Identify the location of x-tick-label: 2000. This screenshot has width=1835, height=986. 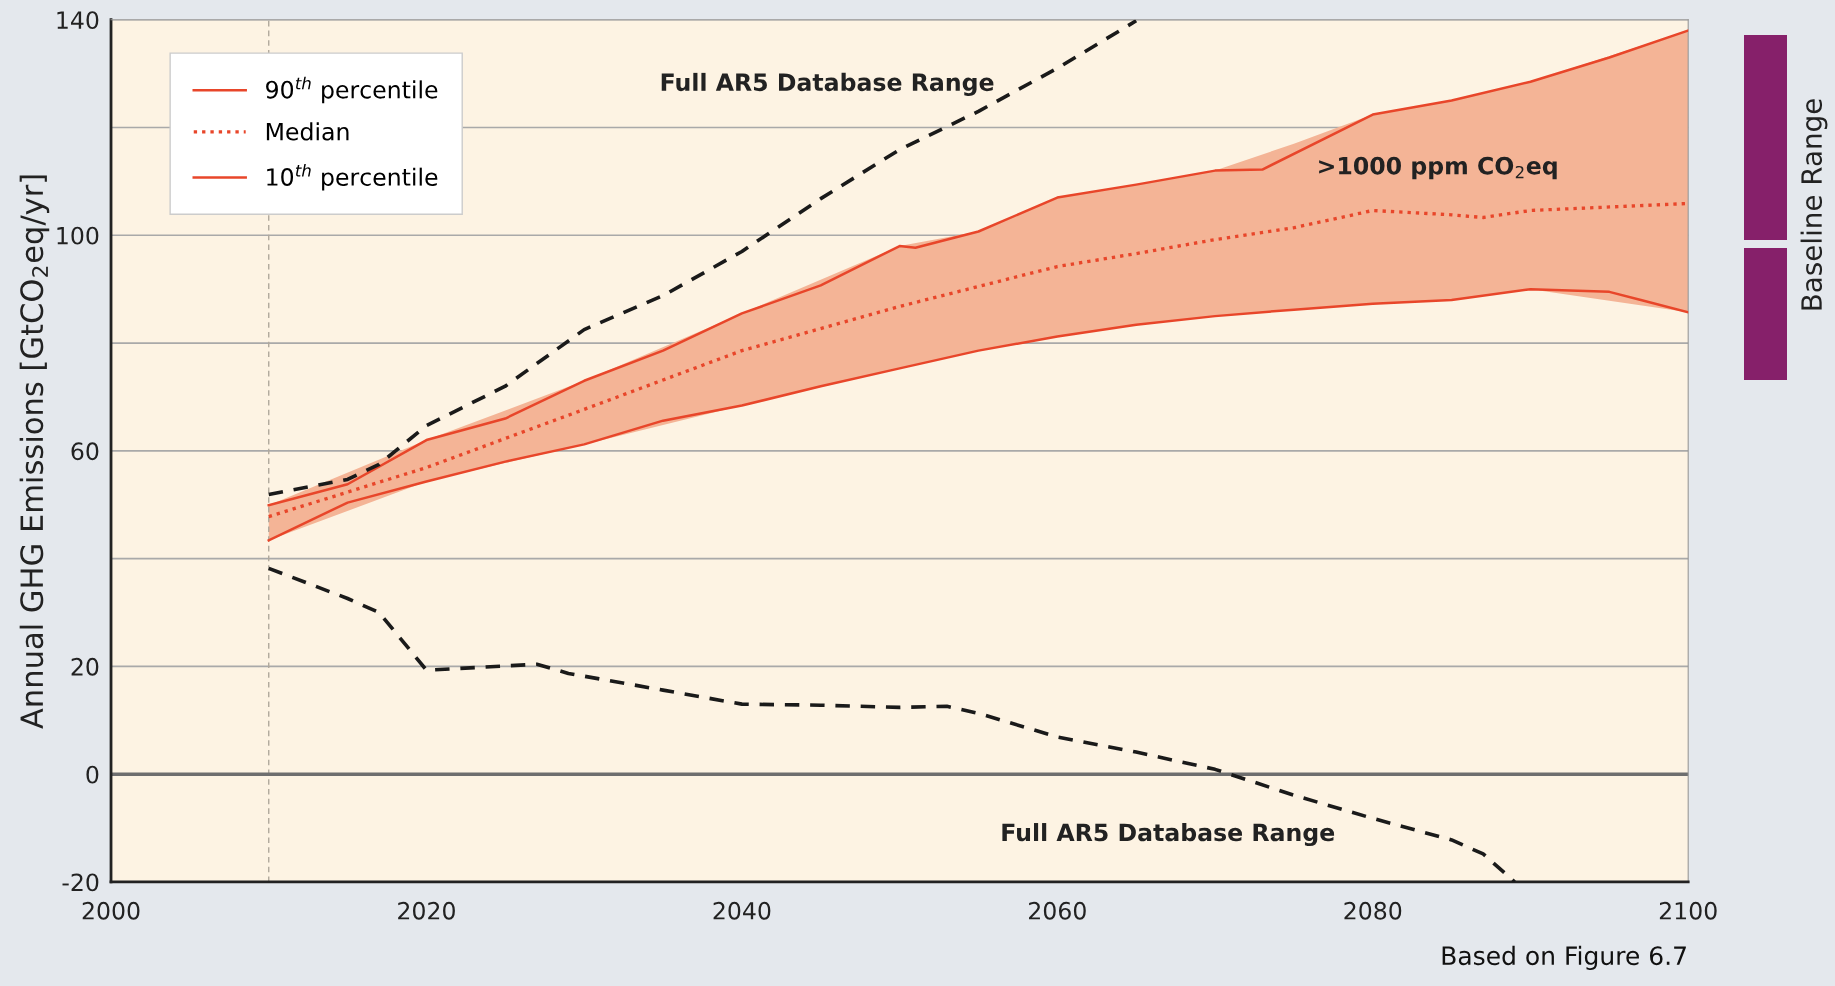
(111, 910).